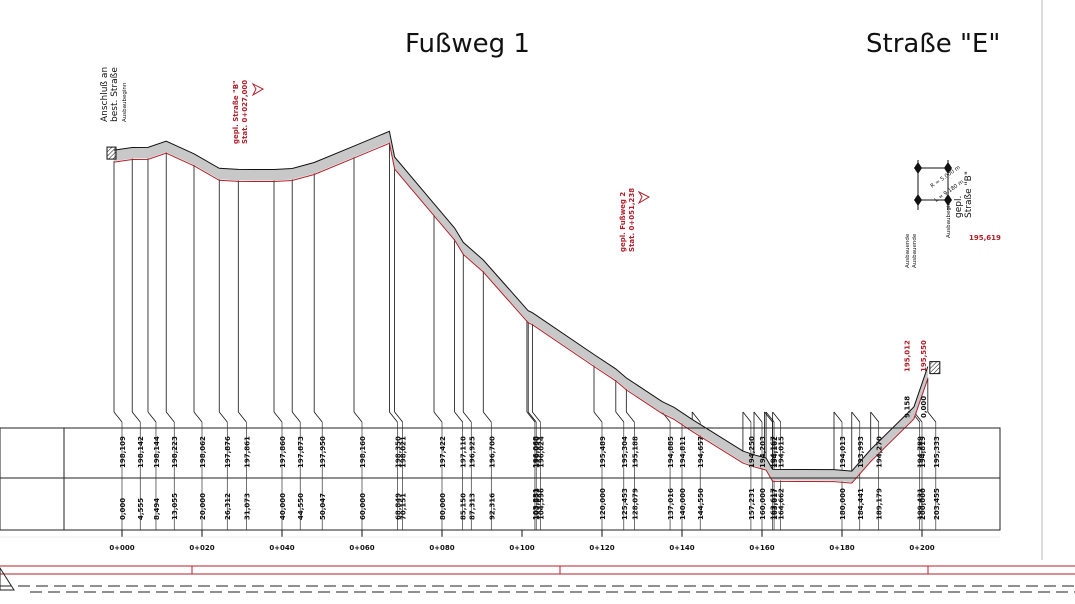 This screenshot has height=604, width=1075. Describe the element at coordinates (603, 504) in the screenshot. I see `station-label: 120,000` at that location.